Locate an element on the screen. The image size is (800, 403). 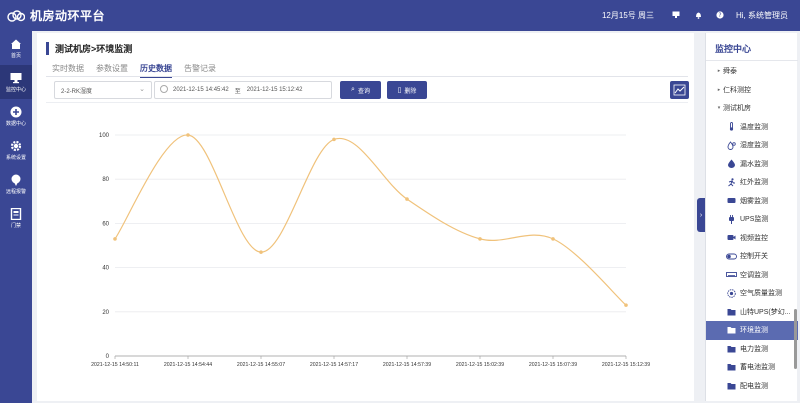
screen-icon is located at coordinates (676, 15).